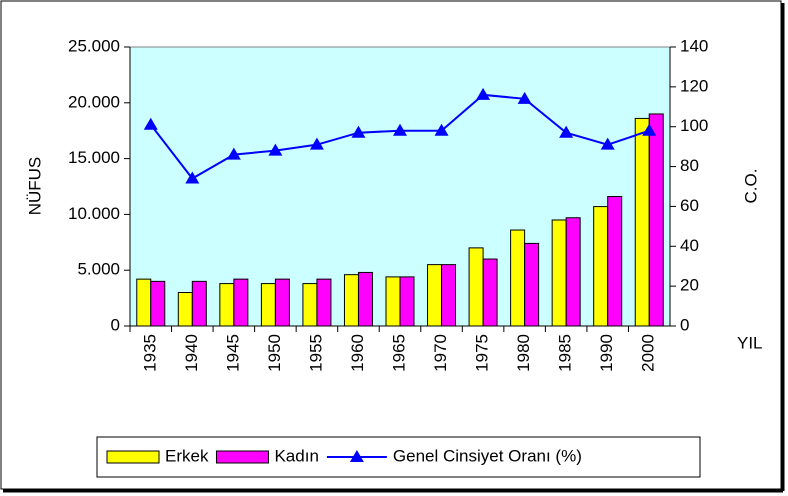 The height and width of the screenshot is (496, 788). I want to click on x-tick-label: 1975, so click(482, 353).